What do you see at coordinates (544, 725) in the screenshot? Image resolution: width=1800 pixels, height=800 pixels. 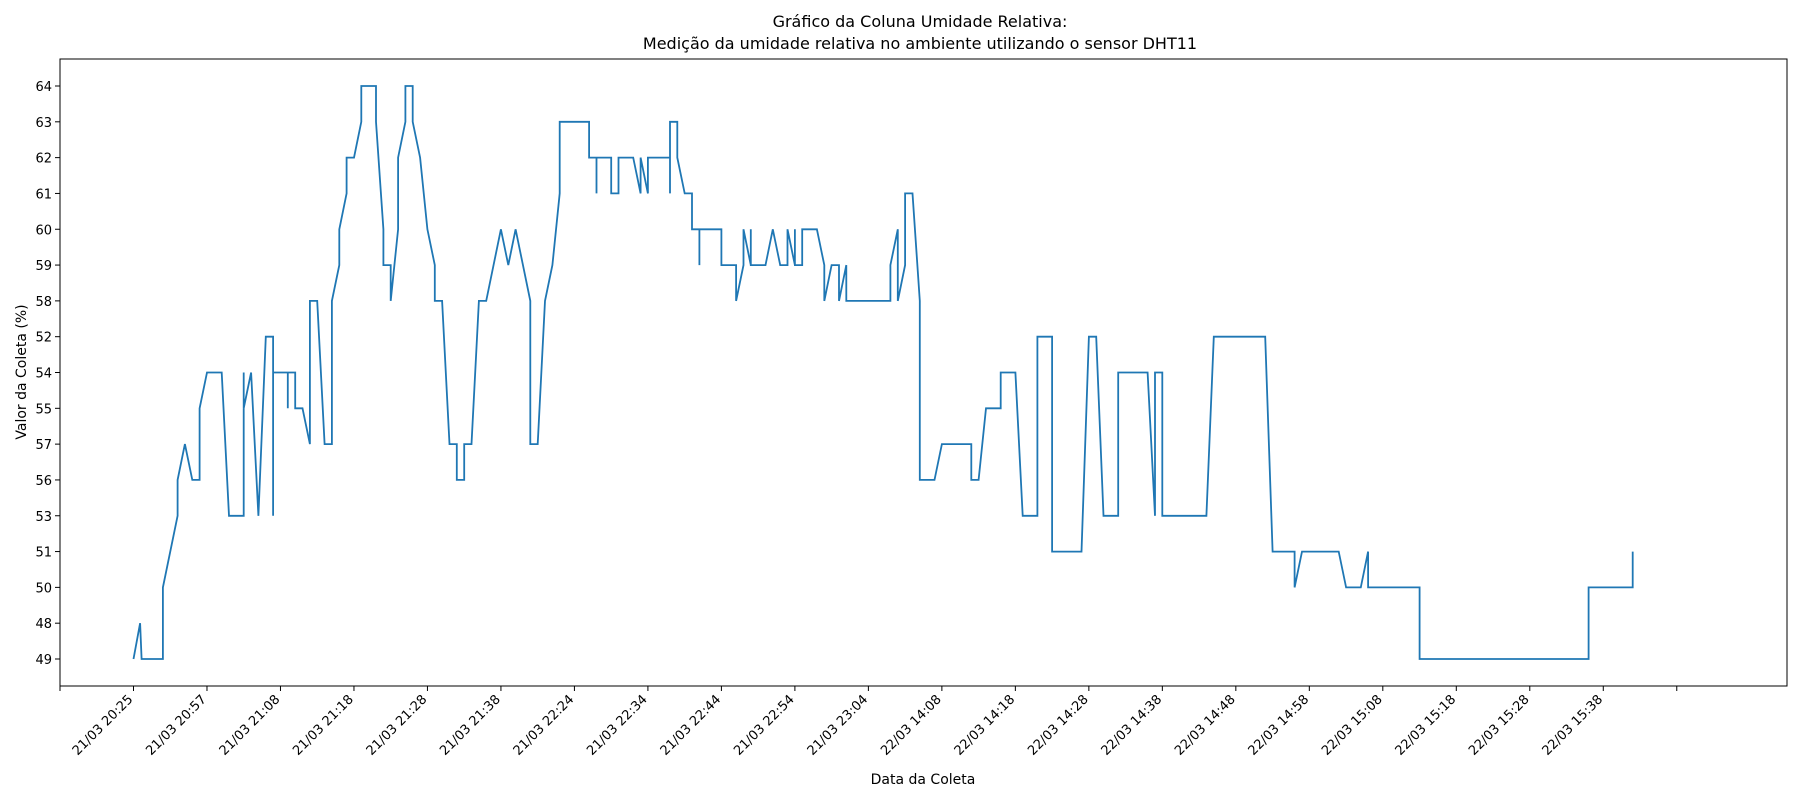 I see `x-tick-label: 21/03 22:24` at bounding box center [544, 725].